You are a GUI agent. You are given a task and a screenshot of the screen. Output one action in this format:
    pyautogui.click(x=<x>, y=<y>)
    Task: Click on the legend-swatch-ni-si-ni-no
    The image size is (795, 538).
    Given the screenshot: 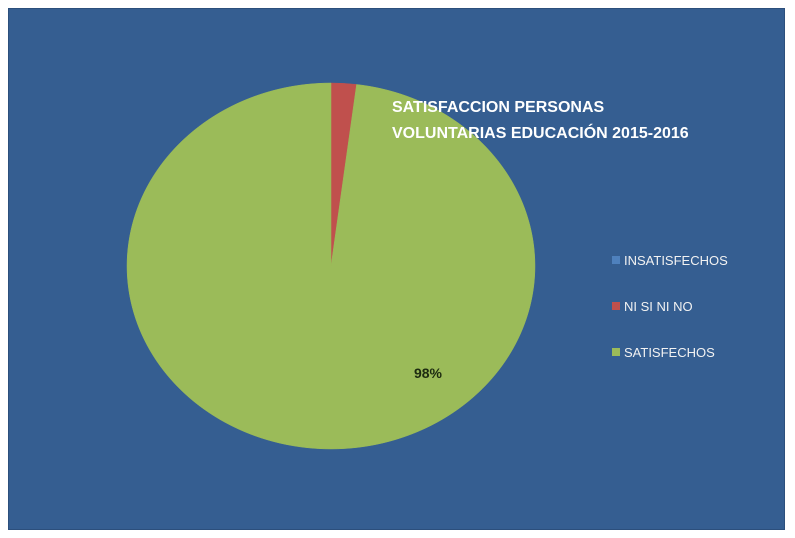 What is the action you would take?
    pyautogui.click(x=616, y=306)
    